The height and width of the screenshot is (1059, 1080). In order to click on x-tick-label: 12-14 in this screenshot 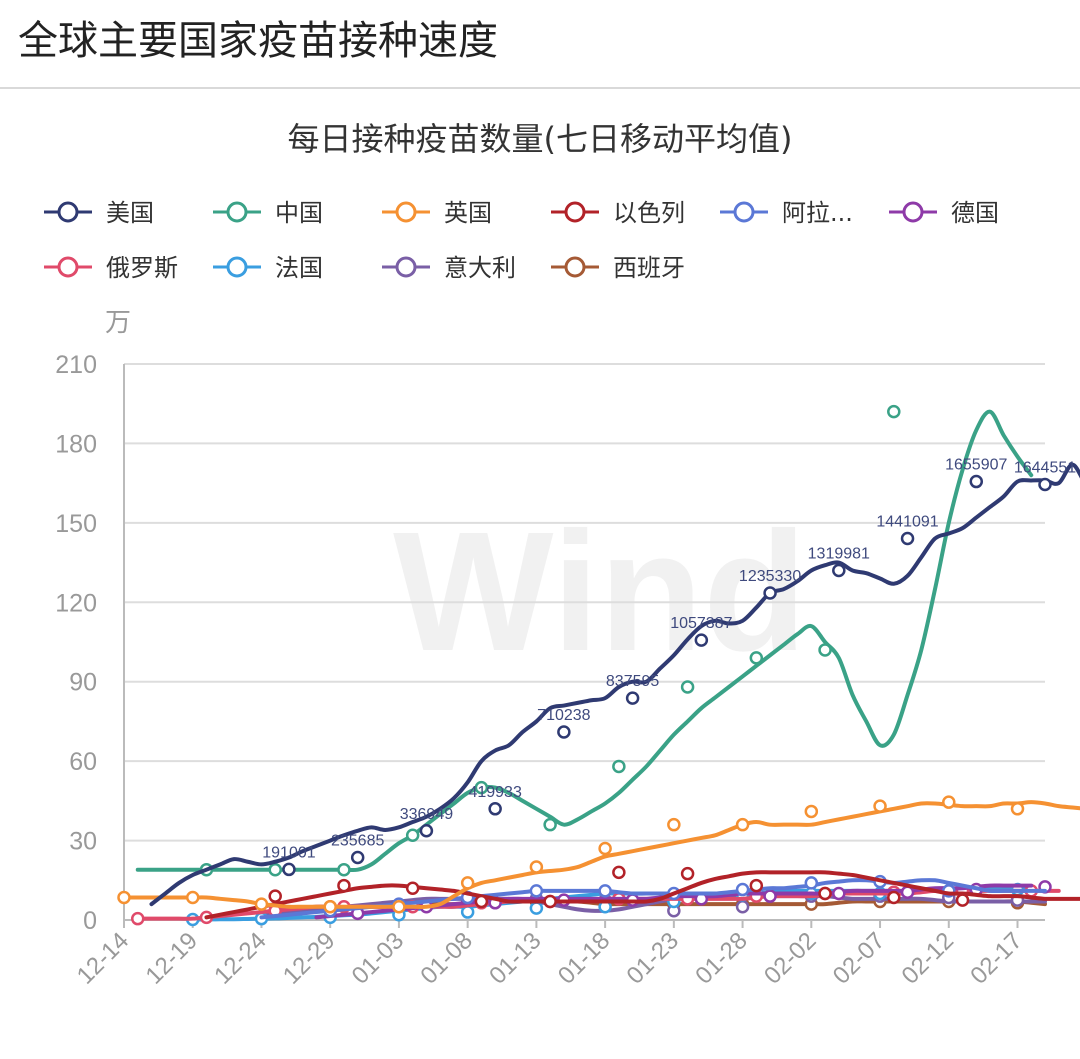, I will do `click(103, 958)`.